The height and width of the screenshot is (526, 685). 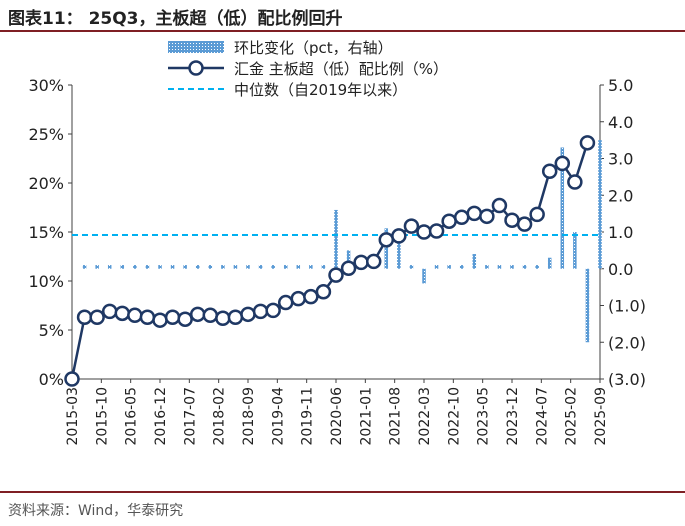 I want to click on x-tick-label: 2022-10, so click(x=454, y=416).